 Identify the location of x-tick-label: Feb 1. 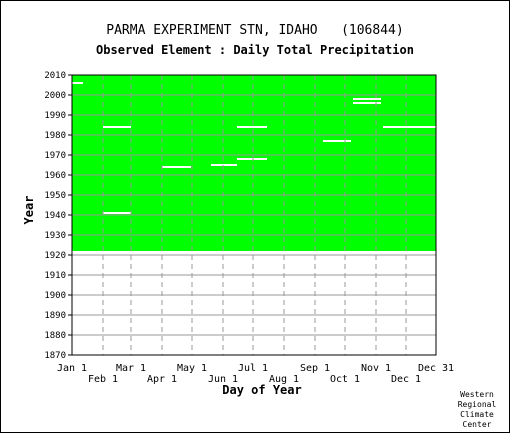
(103, 379).